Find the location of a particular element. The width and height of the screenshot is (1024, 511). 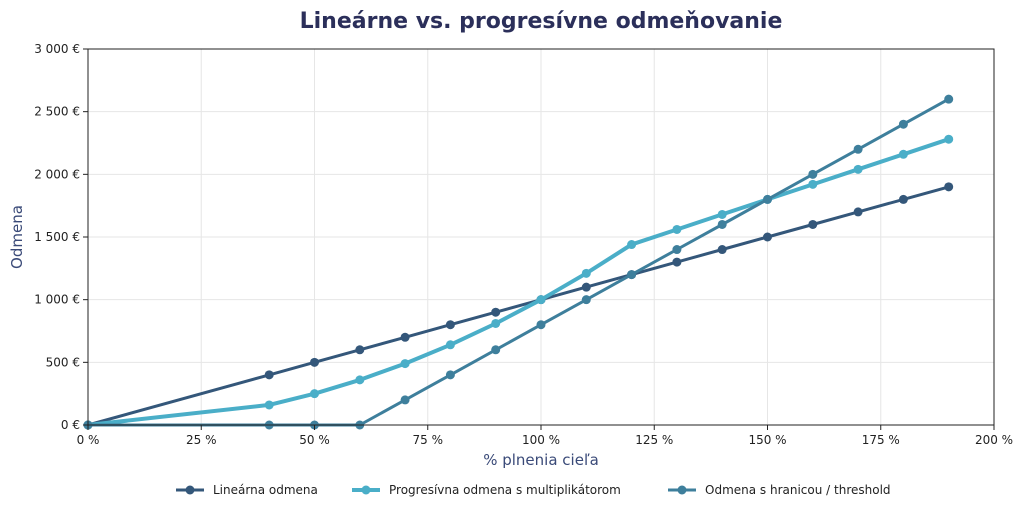

legend-label: Odmena s hranicou / threshold is located at coordinates (798, 490).